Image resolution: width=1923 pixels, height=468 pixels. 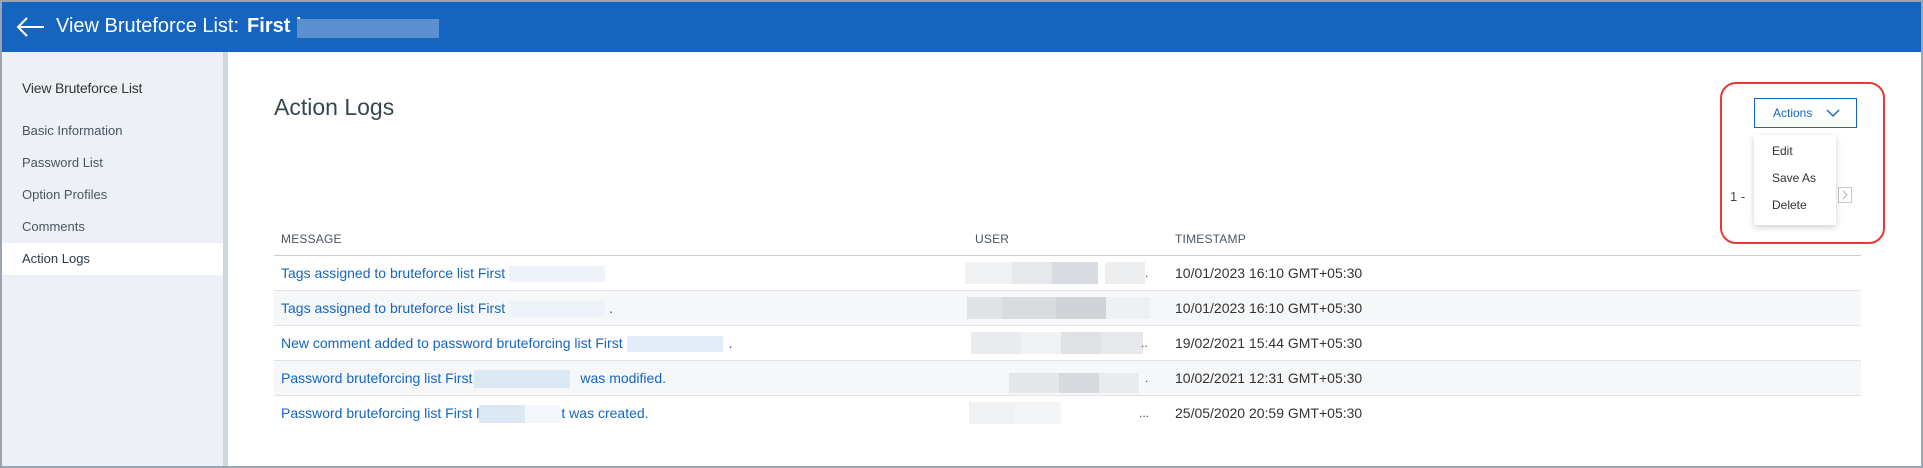 I want to click on sidebar-item-action-logs: Action Logs, so click(x=112, y=259).